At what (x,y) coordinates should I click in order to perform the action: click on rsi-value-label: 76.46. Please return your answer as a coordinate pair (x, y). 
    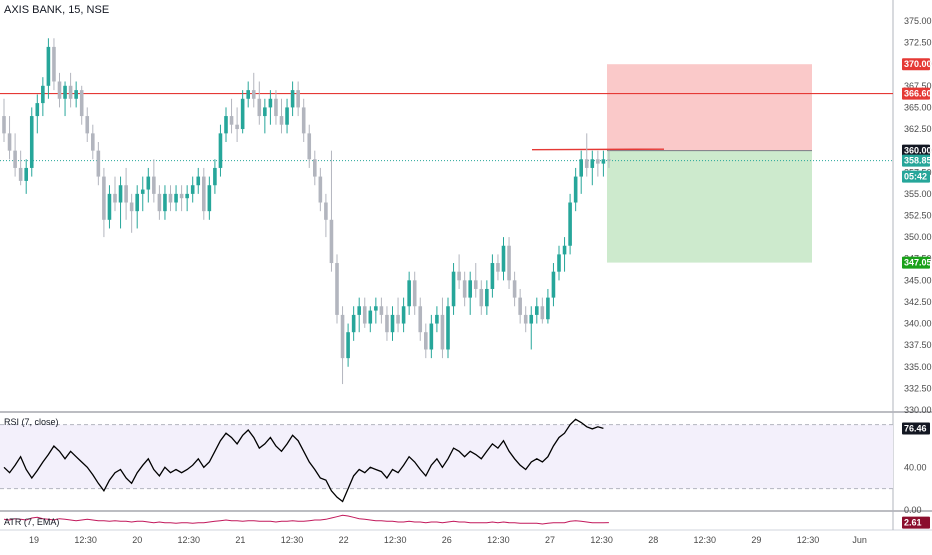
    Looking at the image, I should click on (915, 428).